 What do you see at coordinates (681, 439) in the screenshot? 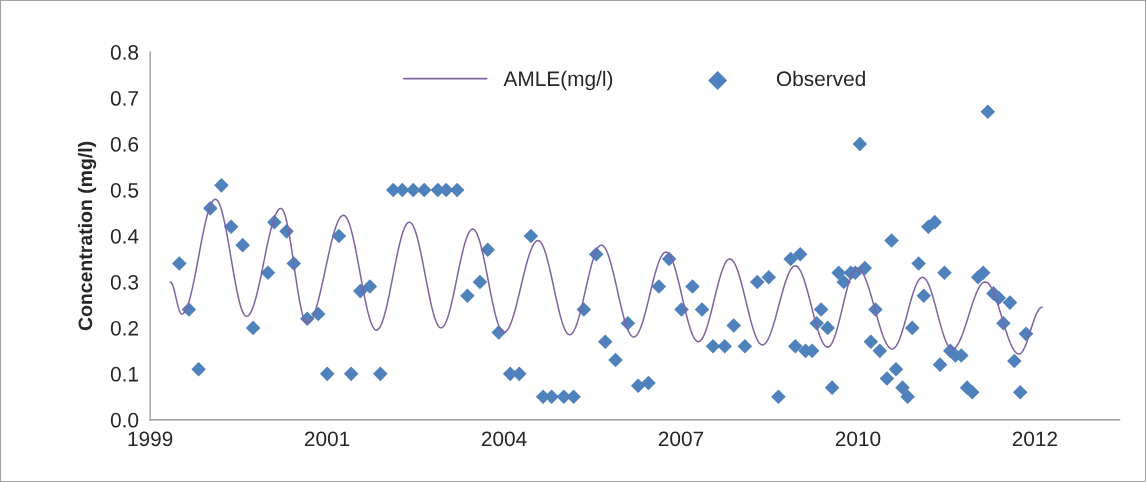
I see `x-tick-label: 2007` at bounding box center [681, 439].